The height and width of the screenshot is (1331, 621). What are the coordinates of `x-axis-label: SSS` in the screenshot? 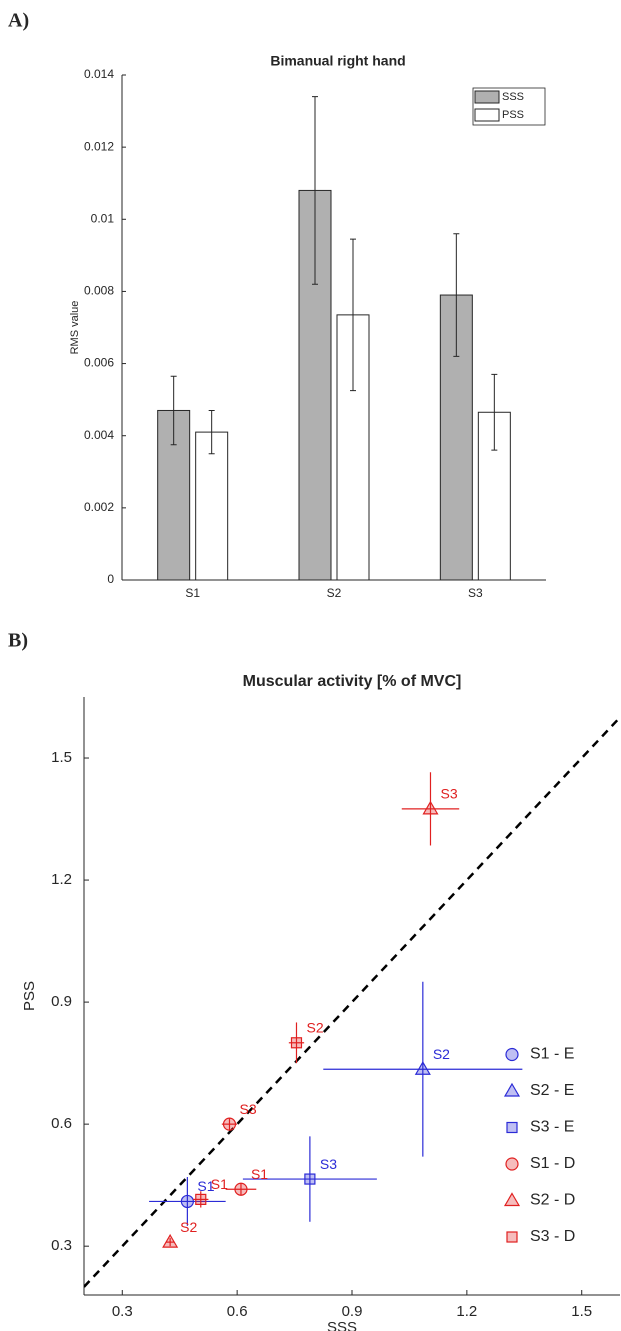 It's located at (342, 1325).